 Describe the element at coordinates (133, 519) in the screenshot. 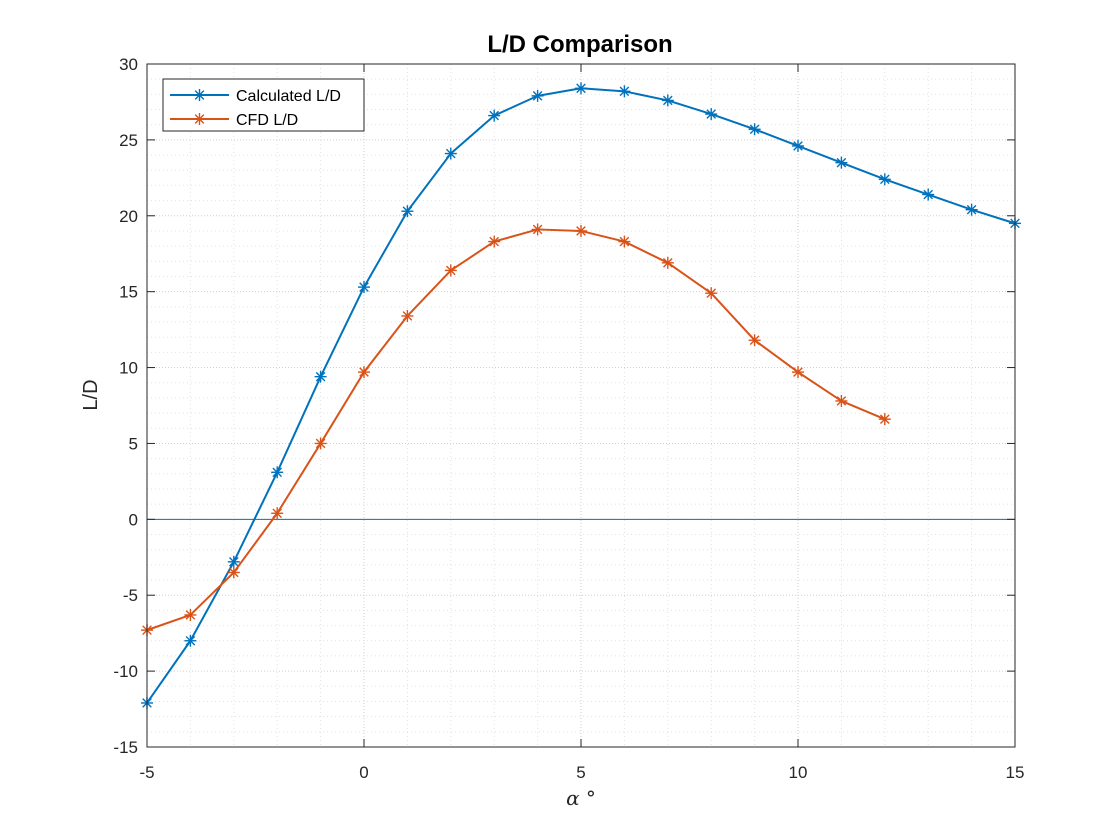

I see `y-tick-label: 0` at that location.